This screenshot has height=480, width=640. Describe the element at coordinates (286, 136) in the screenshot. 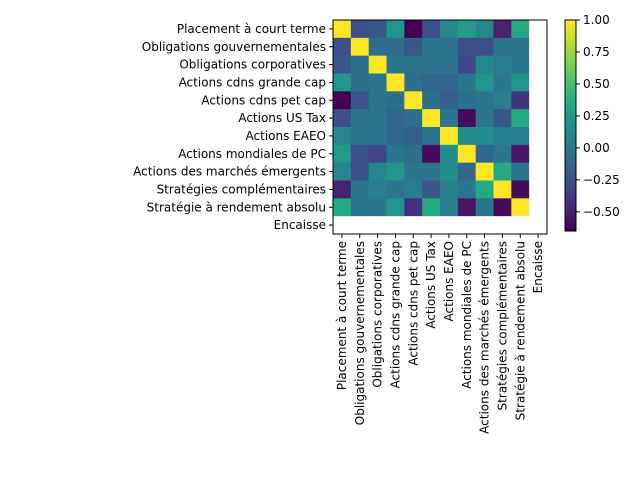

I see `y-axis-tick-label: Actions EAEO` at that location.